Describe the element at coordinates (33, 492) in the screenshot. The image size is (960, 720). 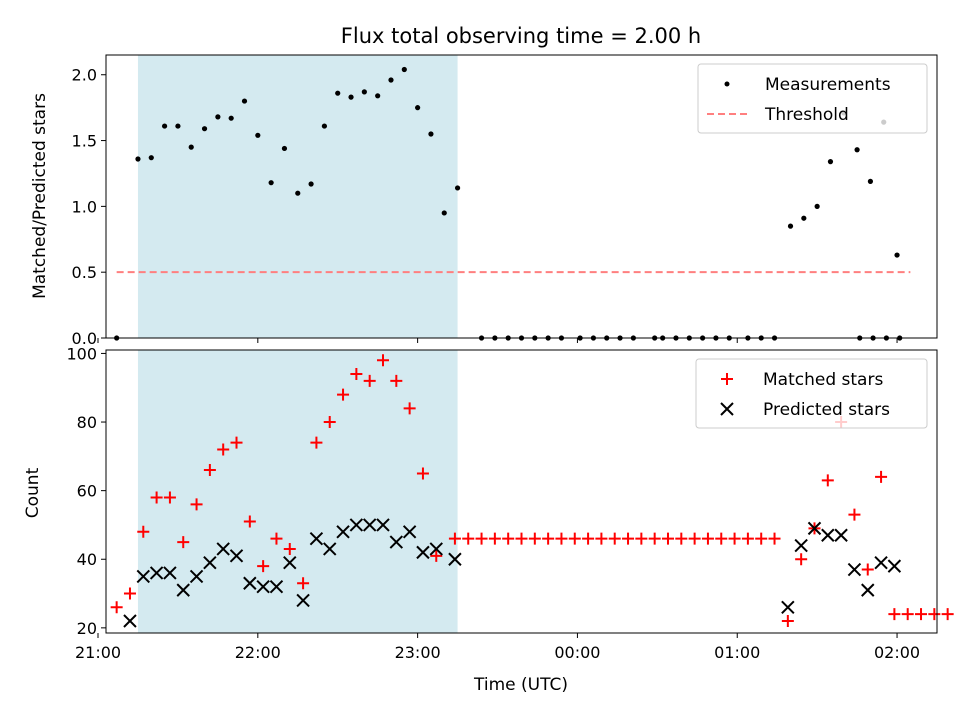
I see `bottom-y-axis-label: Count` at that location.